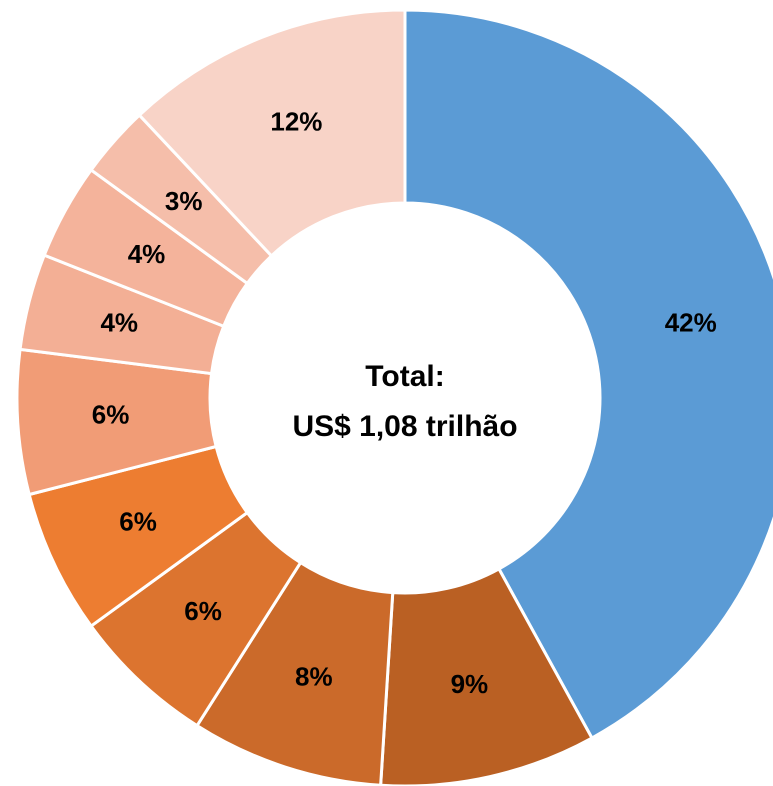 This screenshot has height=786, width=773. Describe the element at coordinates (691, 323) in the screenshot. I see `data-label: 42%` at that location.